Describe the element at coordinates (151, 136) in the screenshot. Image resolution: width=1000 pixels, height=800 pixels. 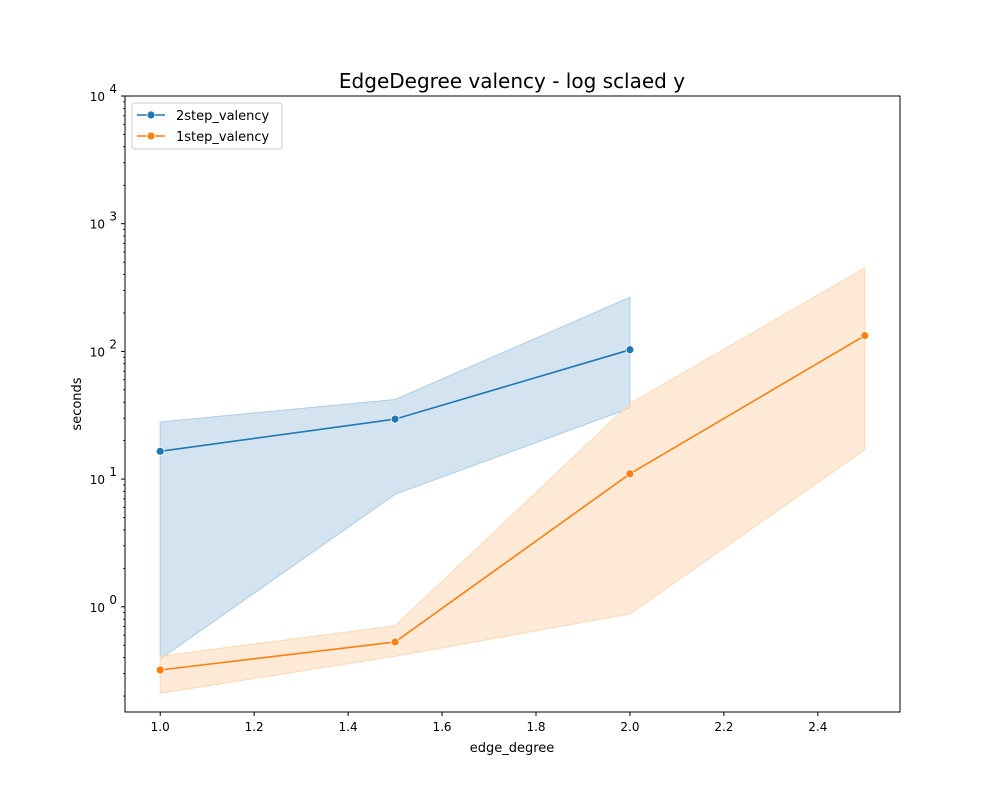
I see `legend-marker-1step-valency` at that location.